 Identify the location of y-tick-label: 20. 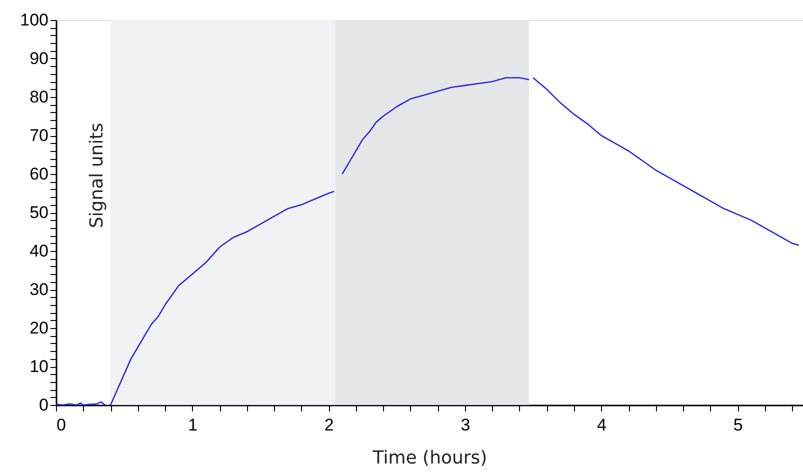
(39, 328).